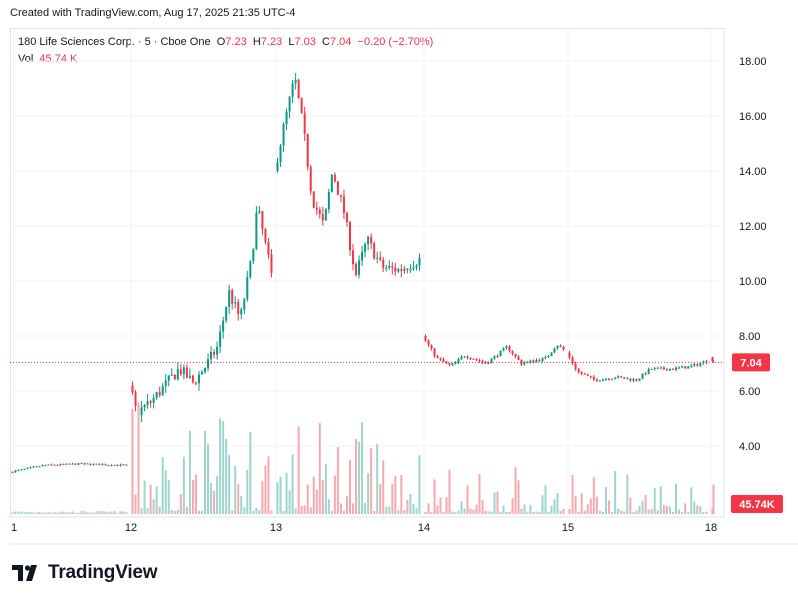 The width and height of the screenshot is (798, 603). What do you see at coordinates (753, 62) in the screenshot?
I see `price-tick-label: 18.00` at bounding box center [753, 62].